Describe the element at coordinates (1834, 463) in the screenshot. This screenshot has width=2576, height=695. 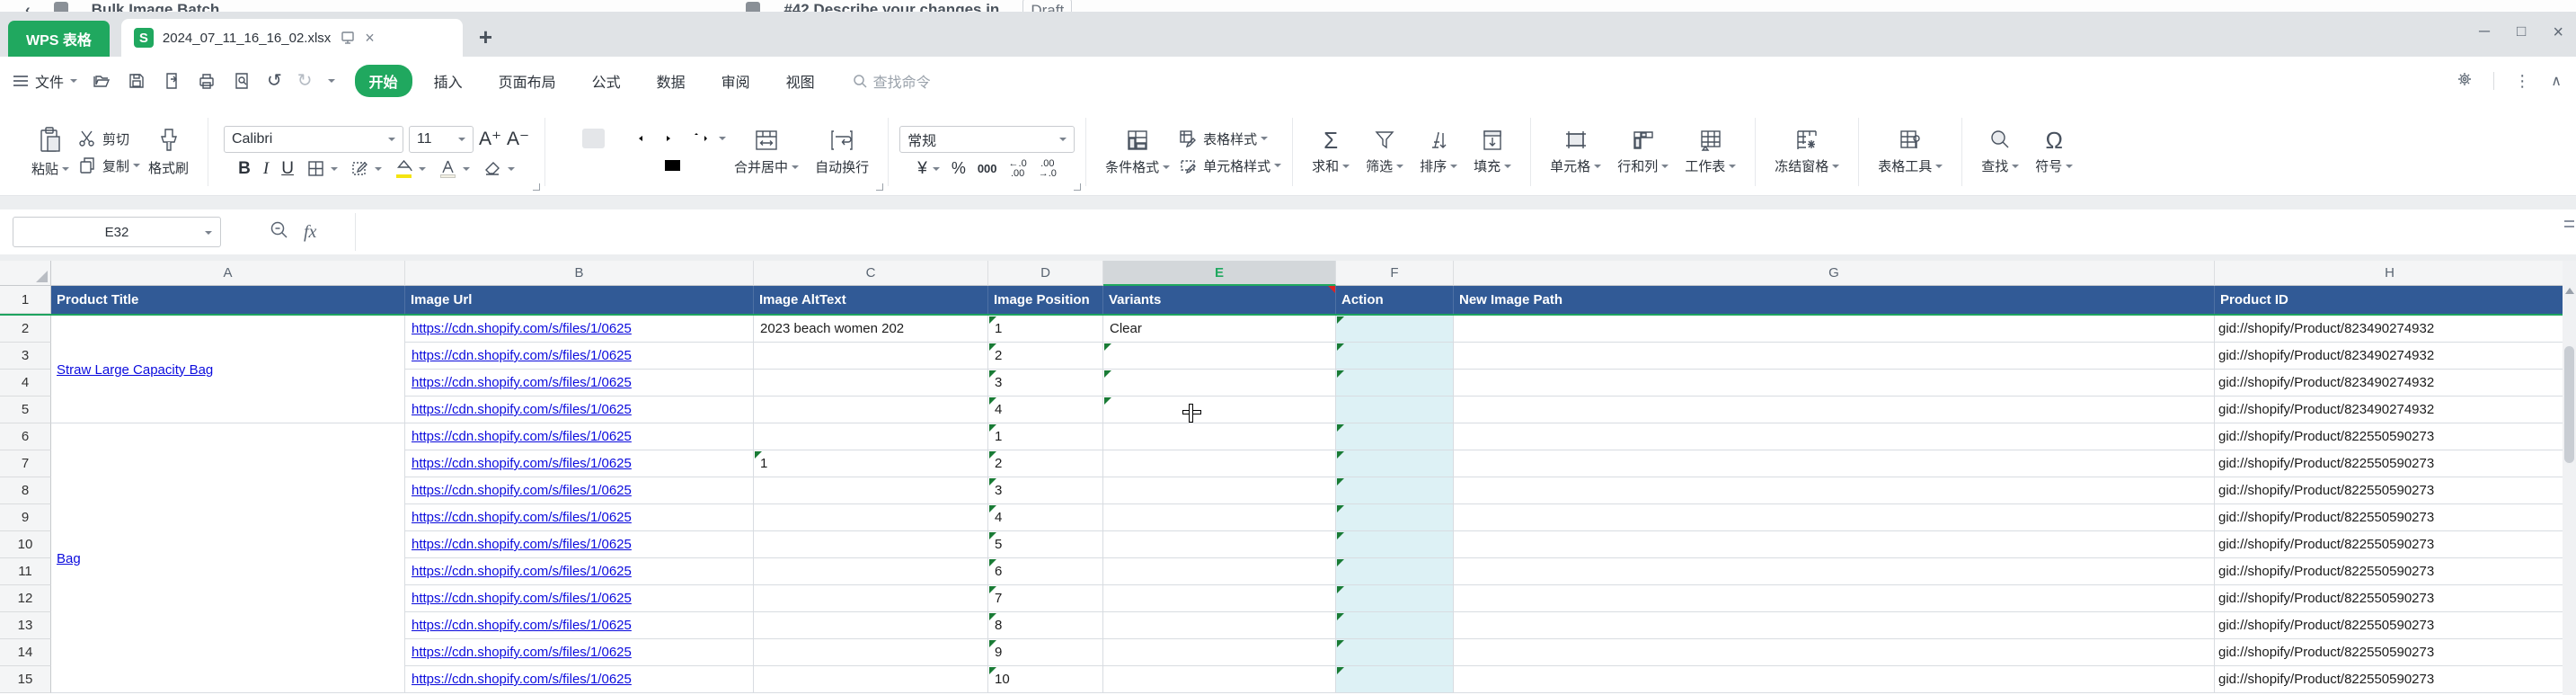
I see `cell-G7` at that location.